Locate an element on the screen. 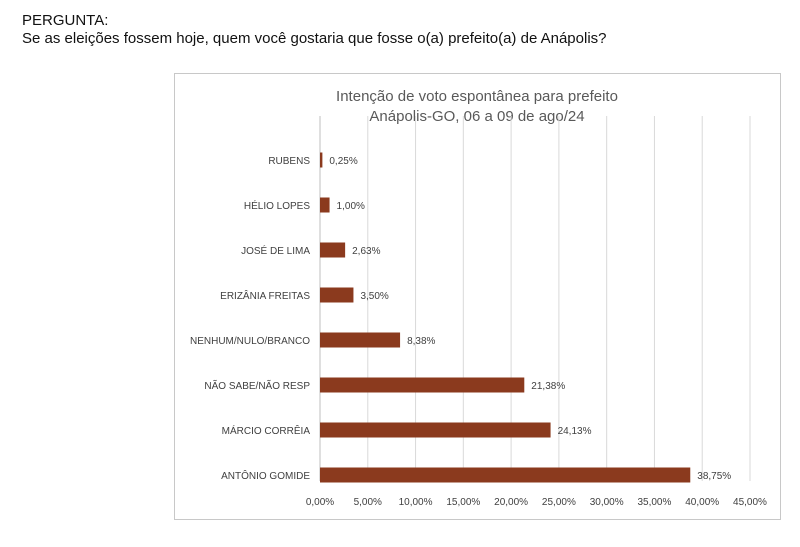  x-tick-label: 10,00% is located at coordinates (416, 502).